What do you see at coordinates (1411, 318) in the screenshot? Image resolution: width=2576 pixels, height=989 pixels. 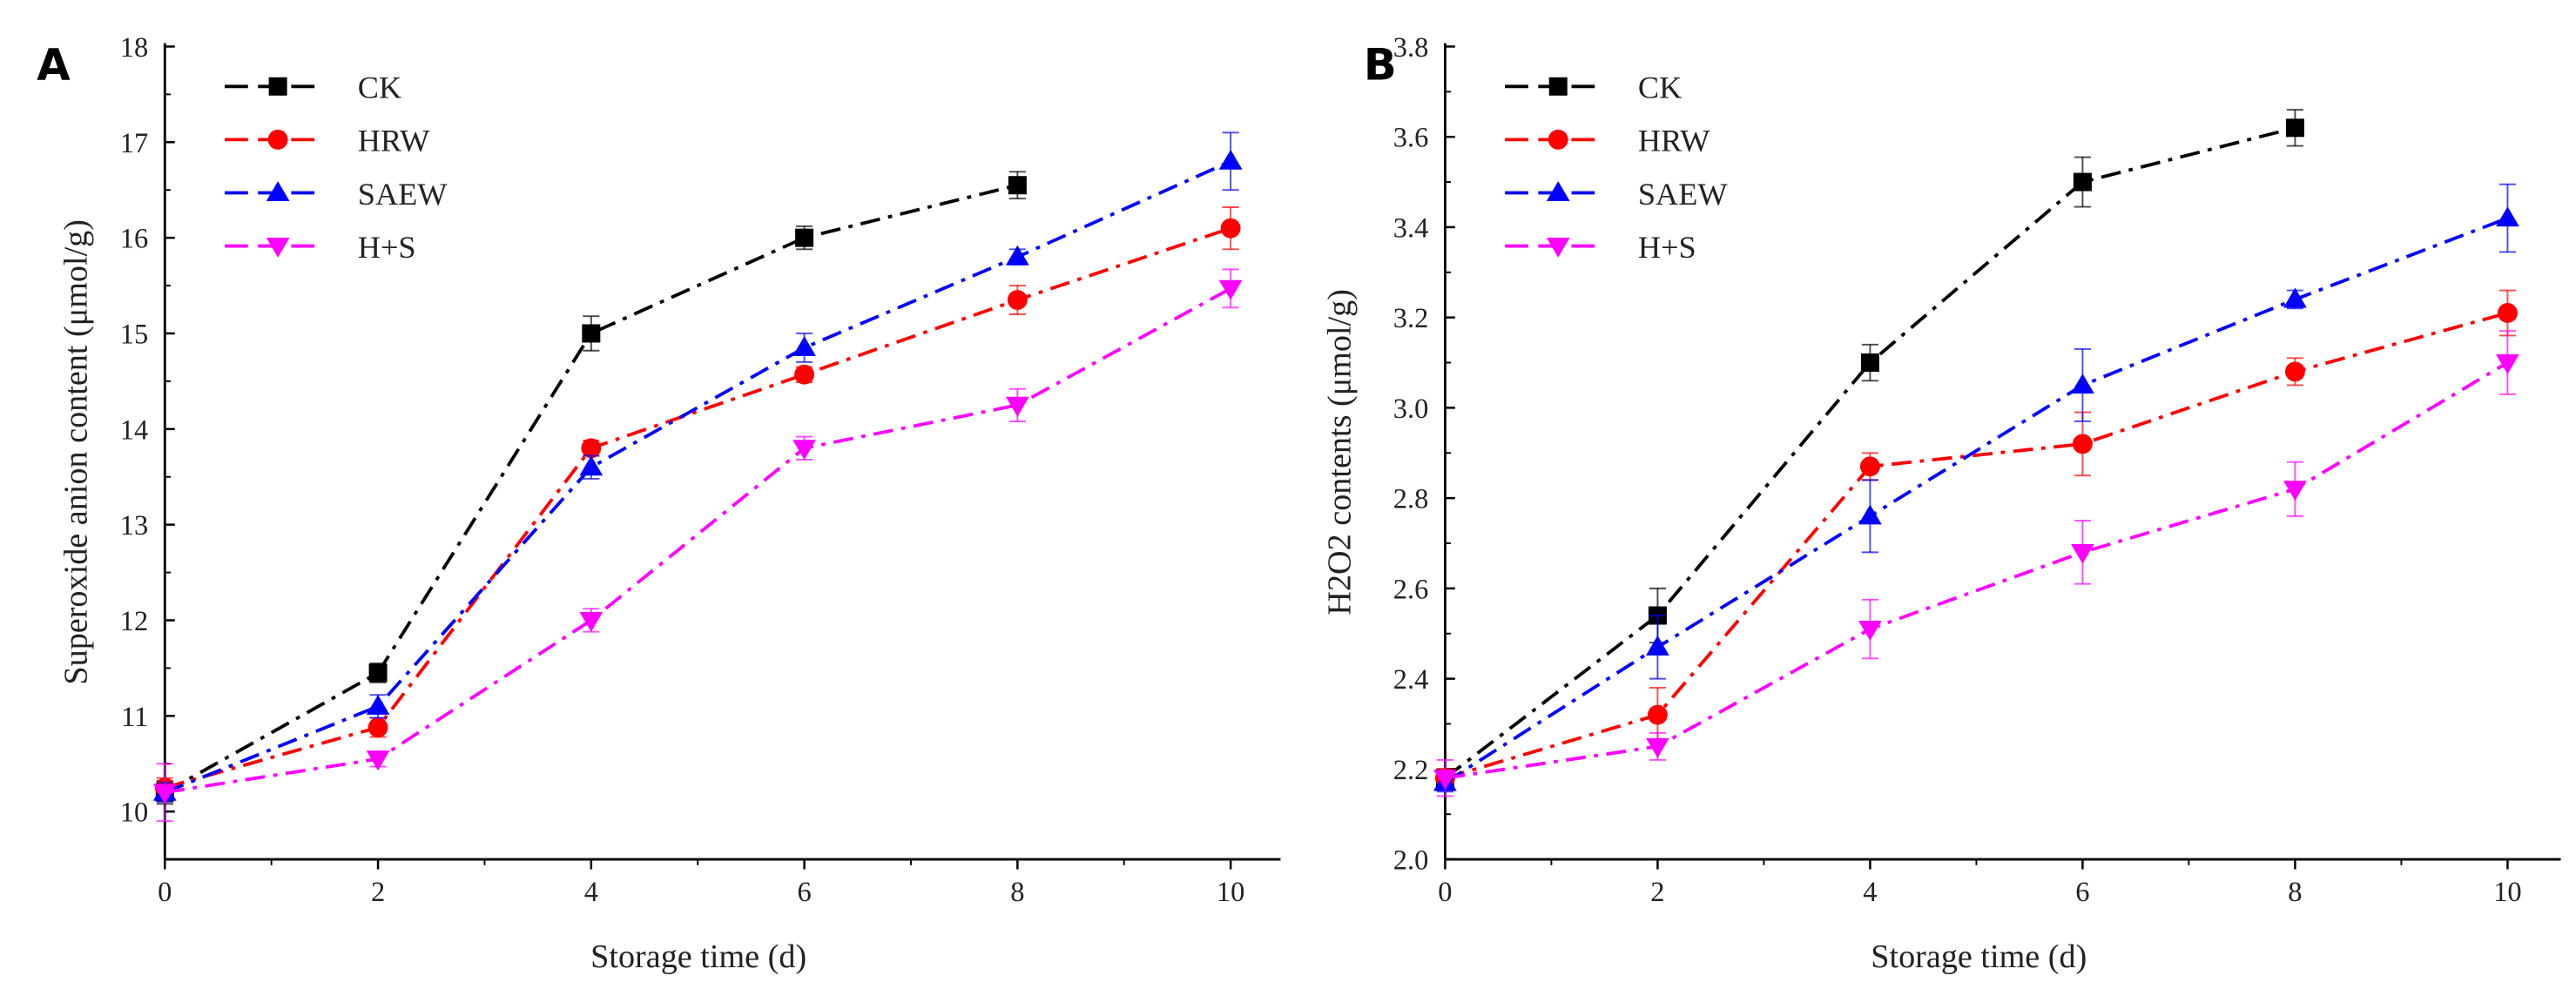 I see `y-tick-label: 3.2` at bounding box center [1411, 318].